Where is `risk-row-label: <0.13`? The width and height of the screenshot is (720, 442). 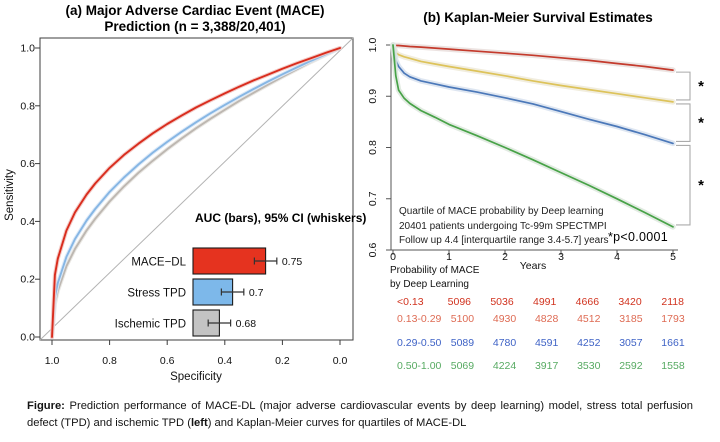
risk-row-label: <0.13 is located at coordinates (410, 302).